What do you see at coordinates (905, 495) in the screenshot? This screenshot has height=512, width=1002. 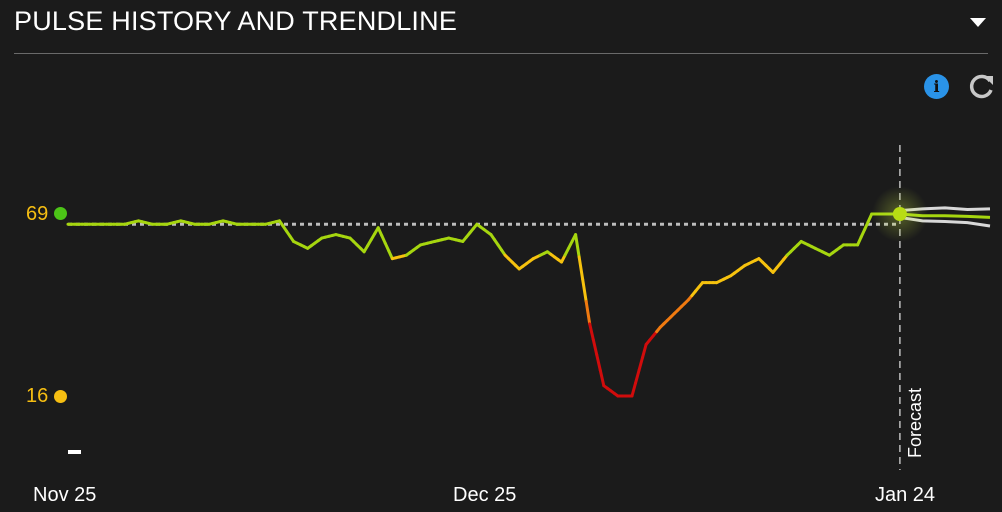 I see `x-tick-label: Jan 24` at bounding box center [905, 495].